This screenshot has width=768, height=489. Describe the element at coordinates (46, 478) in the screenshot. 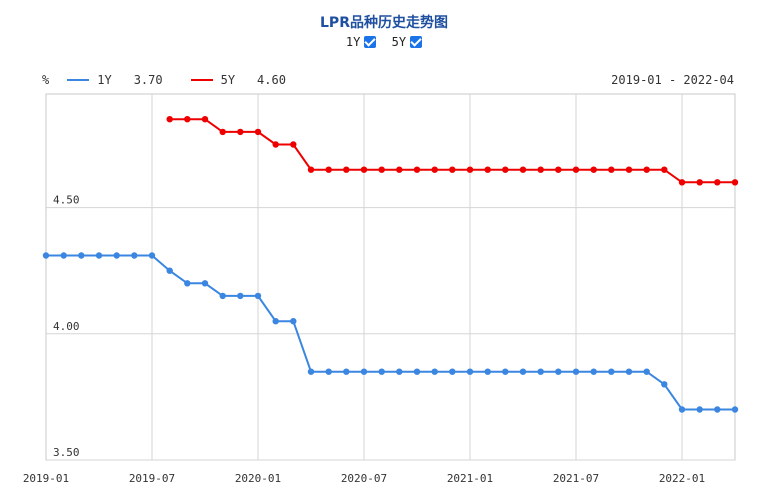

I see `x-tick-label-0: 2019-01` at that location.